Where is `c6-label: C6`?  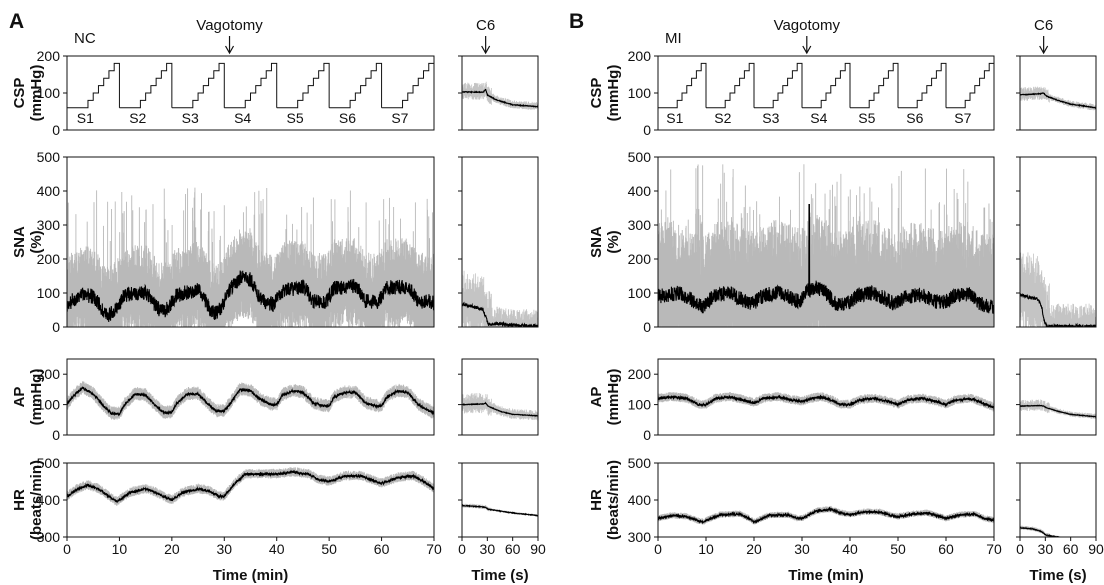
c6-label: C6 is located at coordinates (1043, 25).